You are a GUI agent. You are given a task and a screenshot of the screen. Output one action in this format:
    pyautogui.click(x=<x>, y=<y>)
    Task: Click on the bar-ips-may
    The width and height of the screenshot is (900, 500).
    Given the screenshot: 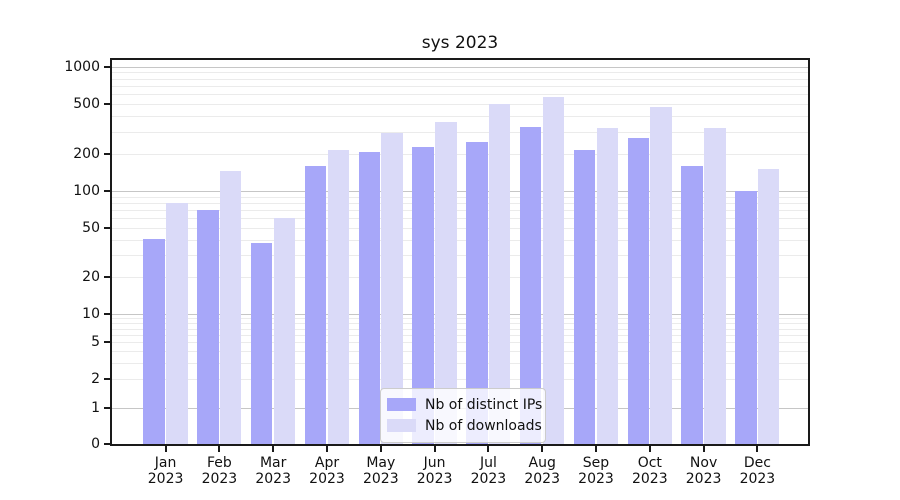 What is the action you would take?
    pyautogui.click(x=369, y=298)
    